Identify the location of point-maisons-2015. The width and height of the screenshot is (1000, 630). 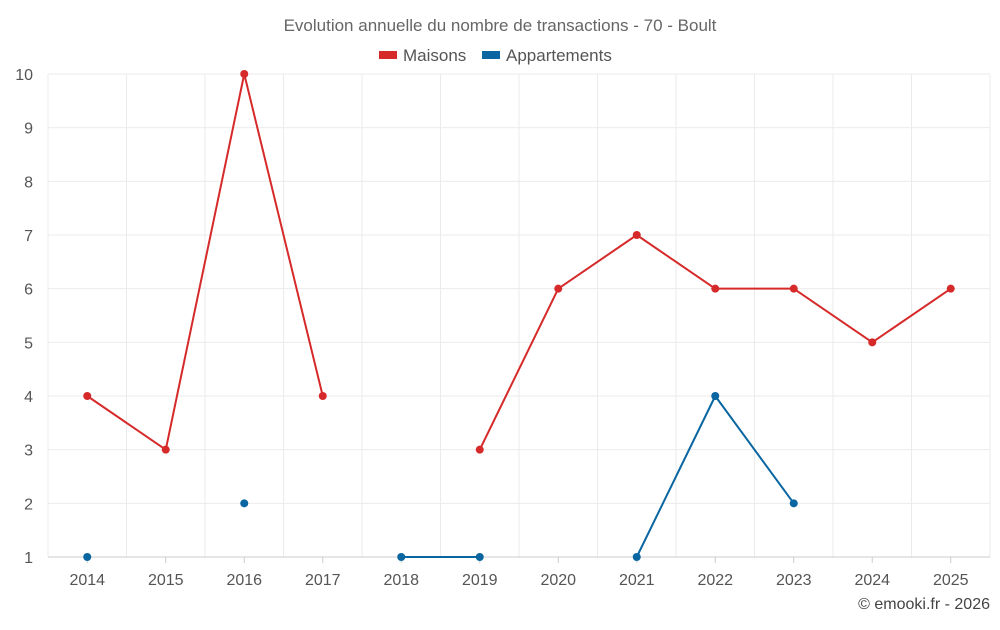
(165, 449).